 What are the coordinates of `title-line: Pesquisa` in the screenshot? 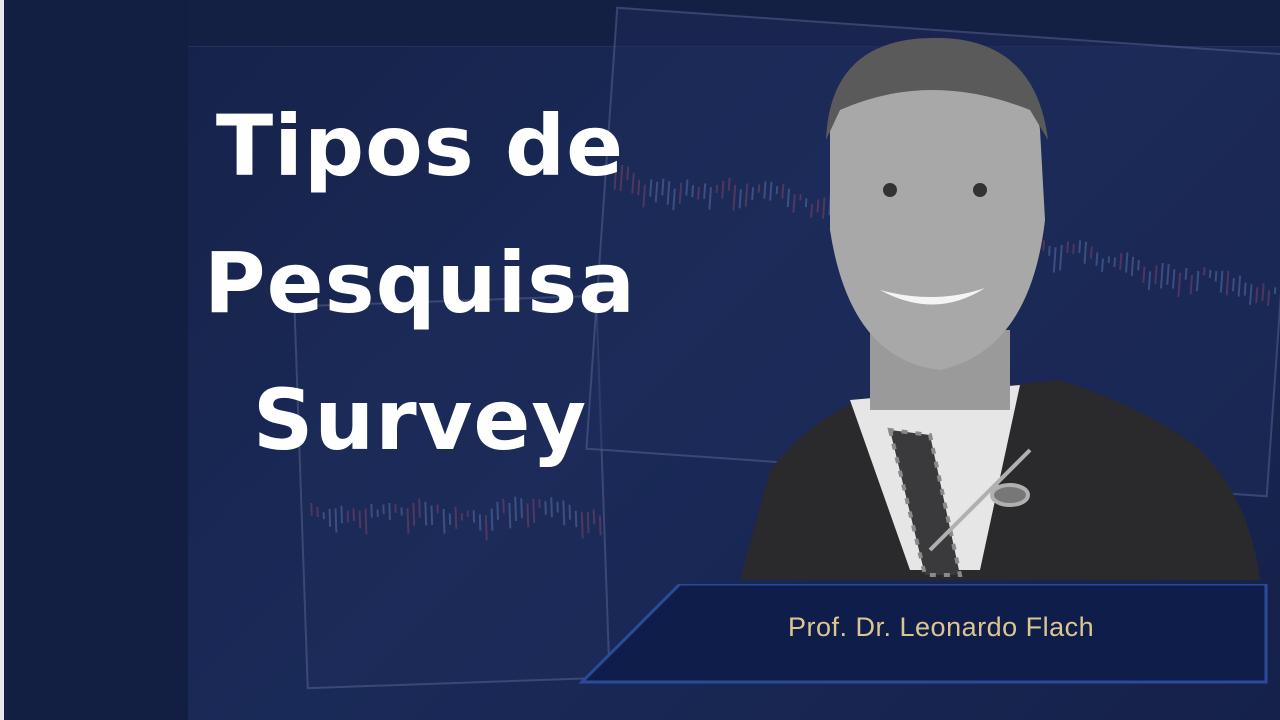 It's located at (420, 283).